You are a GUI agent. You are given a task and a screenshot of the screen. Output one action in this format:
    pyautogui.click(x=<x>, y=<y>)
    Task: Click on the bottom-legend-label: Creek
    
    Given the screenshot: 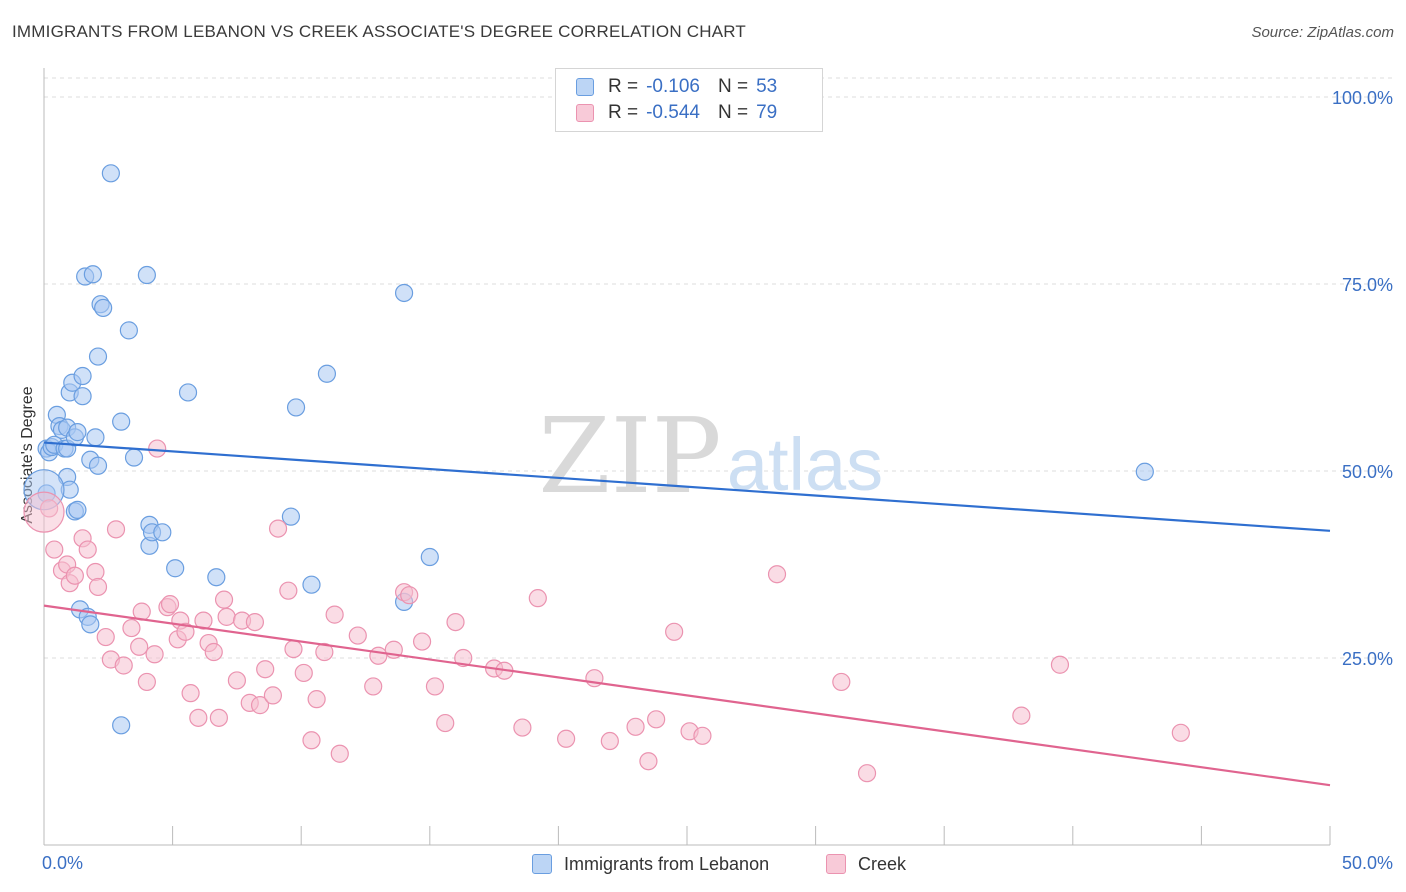 What is the action you would take?
    pyautogui.click(x=882, y=863)
    